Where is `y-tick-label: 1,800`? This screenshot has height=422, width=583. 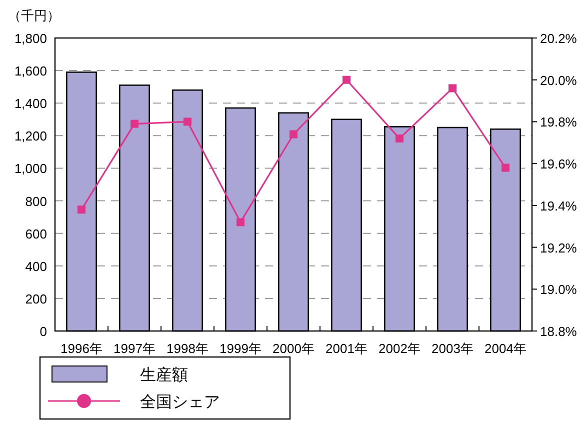 y-tick-label: 1,800 is located at coordinates (30, 38).